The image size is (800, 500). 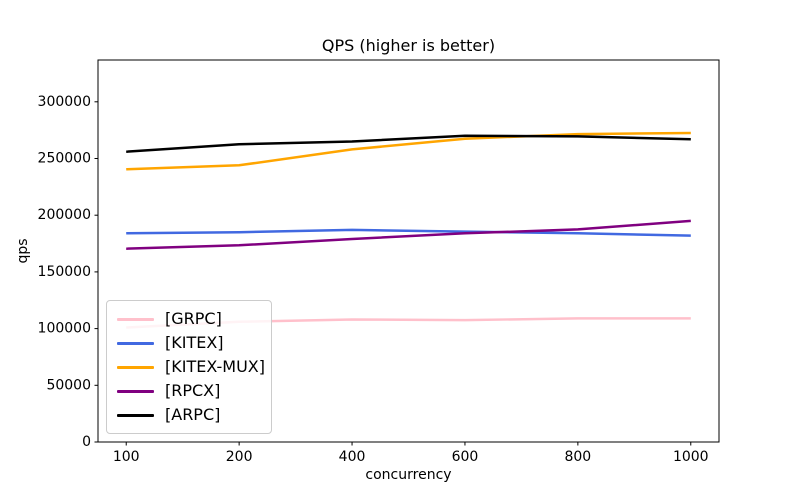 I want to click on line-series-kitex, so click(x=408, y=232).